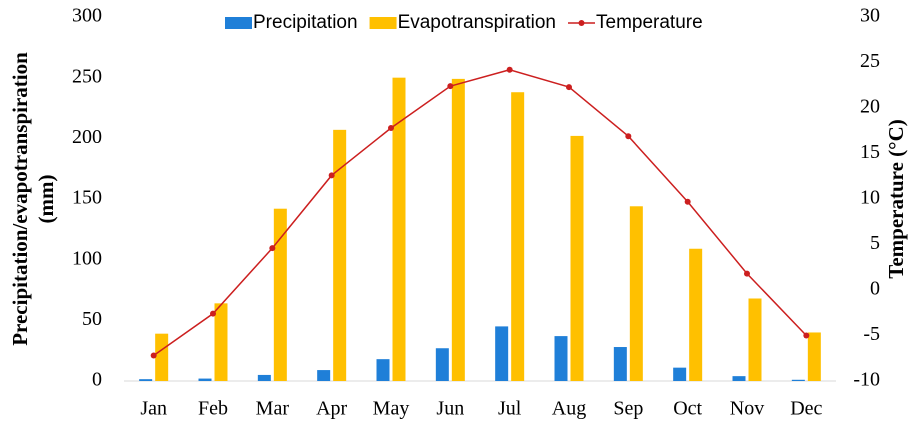 This screenshot has height=427, width=912. I want to click on y2-tick-label: 25, so click(870, 61).